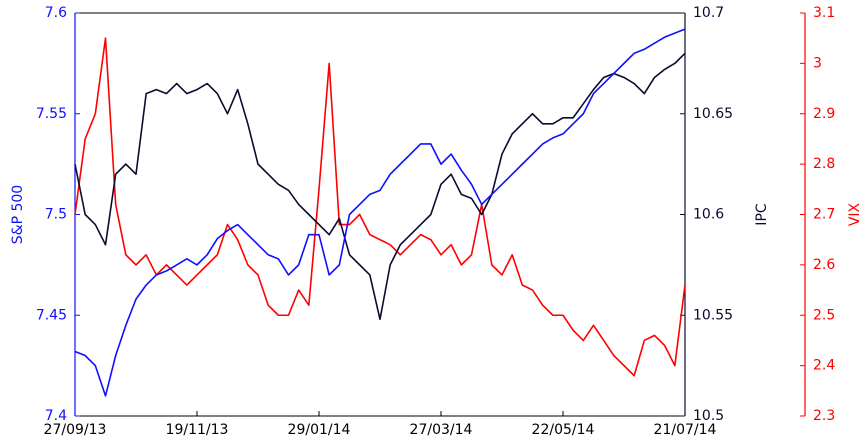 Image resolution: width=865 pixels, height=440 pixels. Describe the element at coordinates (713, 315) in the screenshot. I see `y2-tick-label: 10.55` at that location.